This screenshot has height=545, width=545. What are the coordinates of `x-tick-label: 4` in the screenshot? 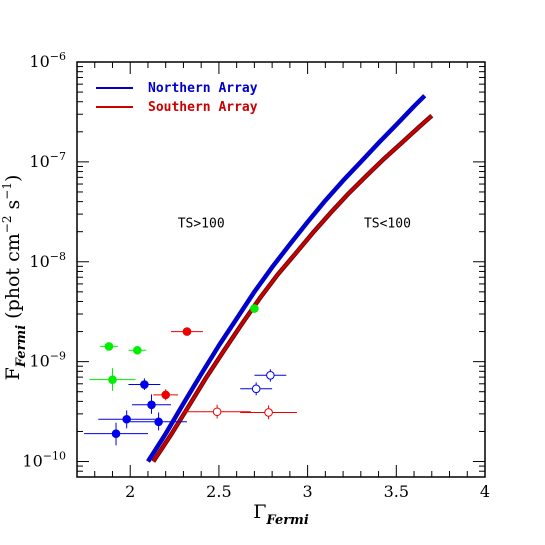 It's located at (485, 491).